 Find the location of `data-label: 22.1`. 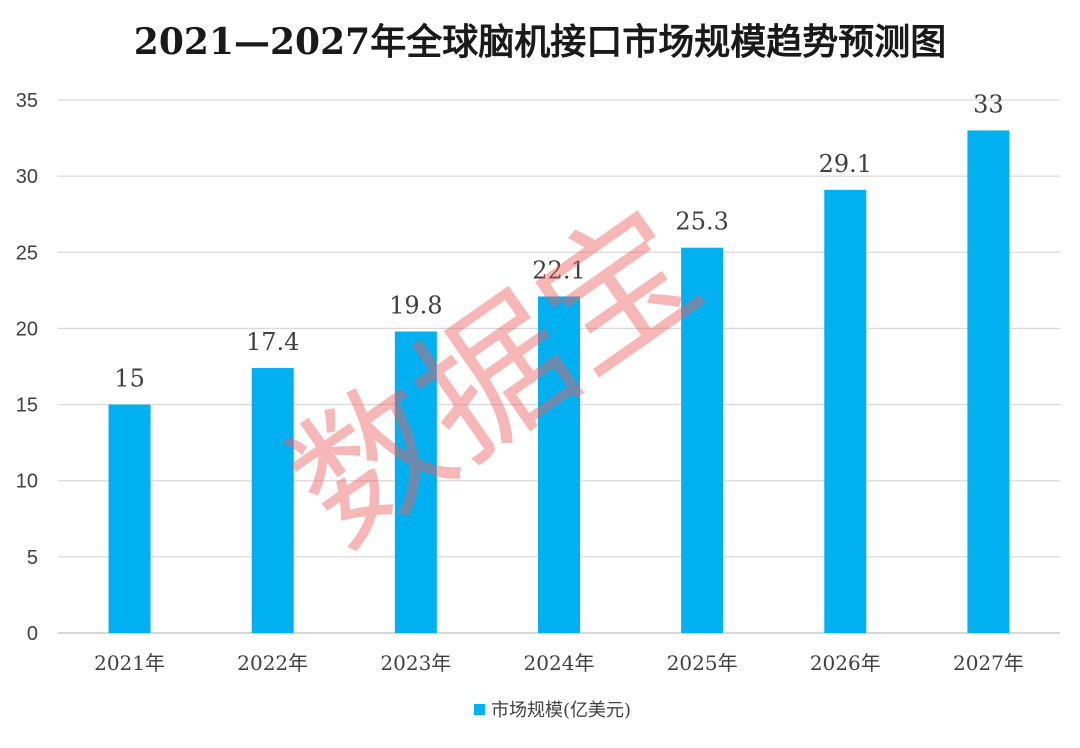

data-label: 22.1 is located at coordinates (558, 270).